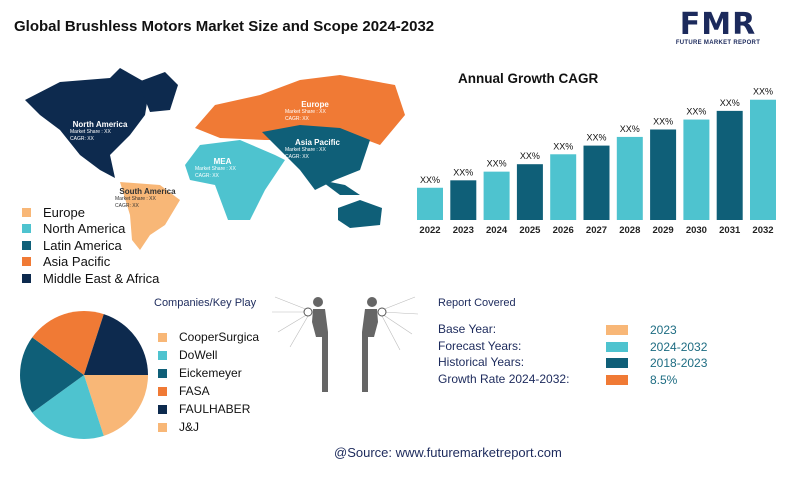  Describe the element at coordinates (198, 355) in the screenshot. I see `legend-label: DoWell` at that location.